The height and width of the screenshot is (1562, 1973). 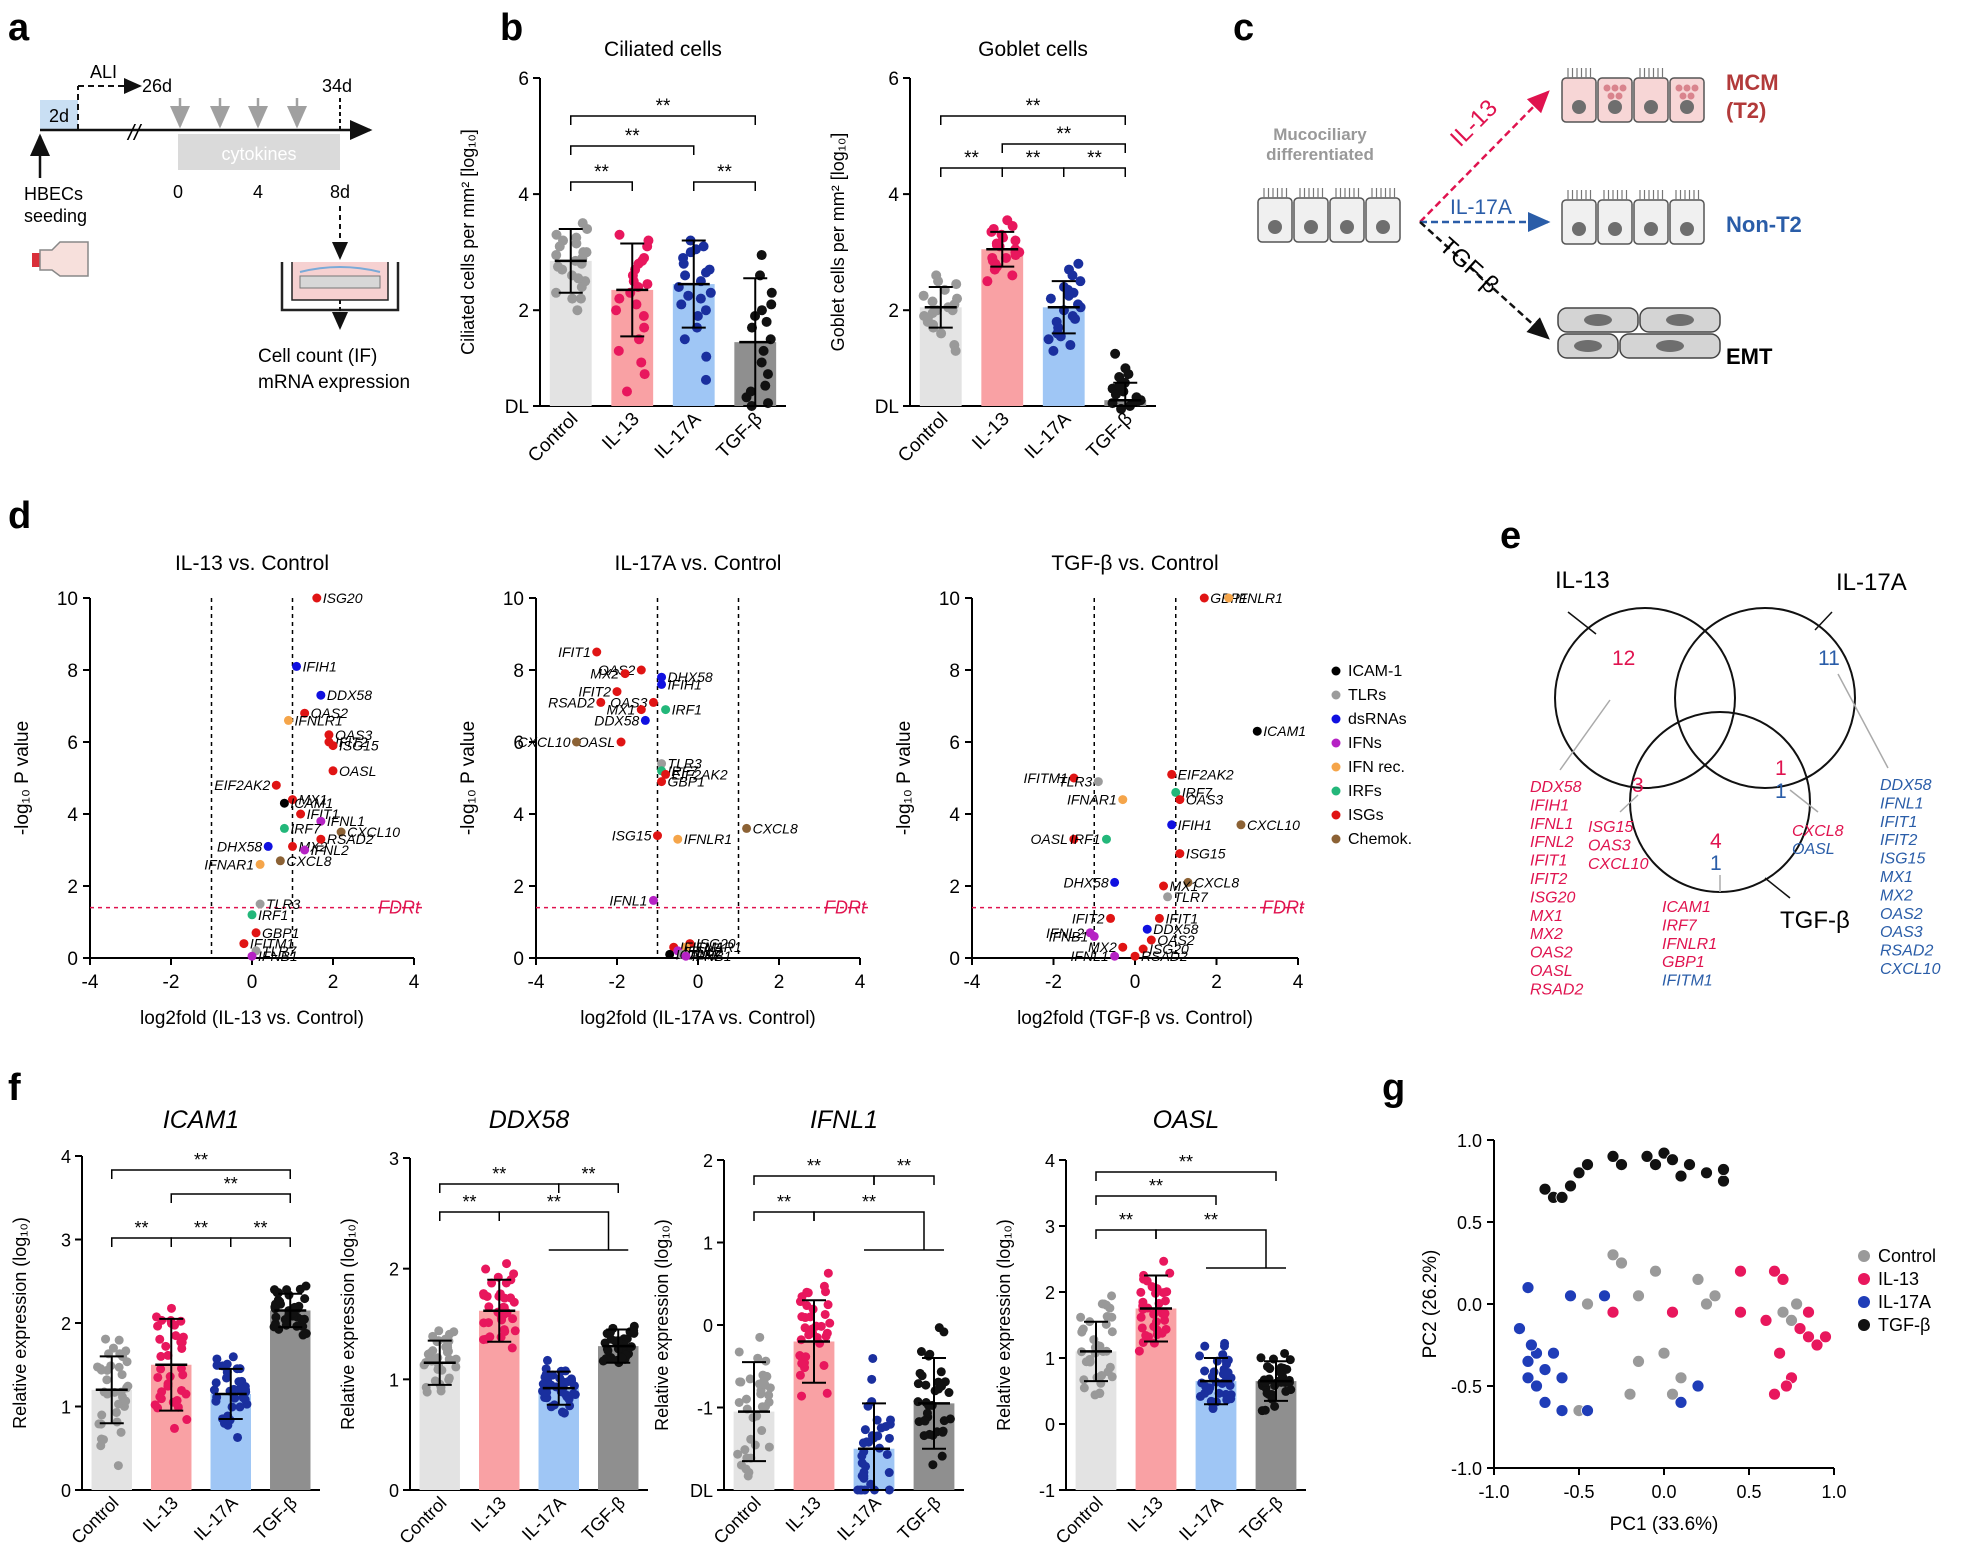 I want to click on y-axis-title: -log₁₀ P value, so click(x=468, y=778).